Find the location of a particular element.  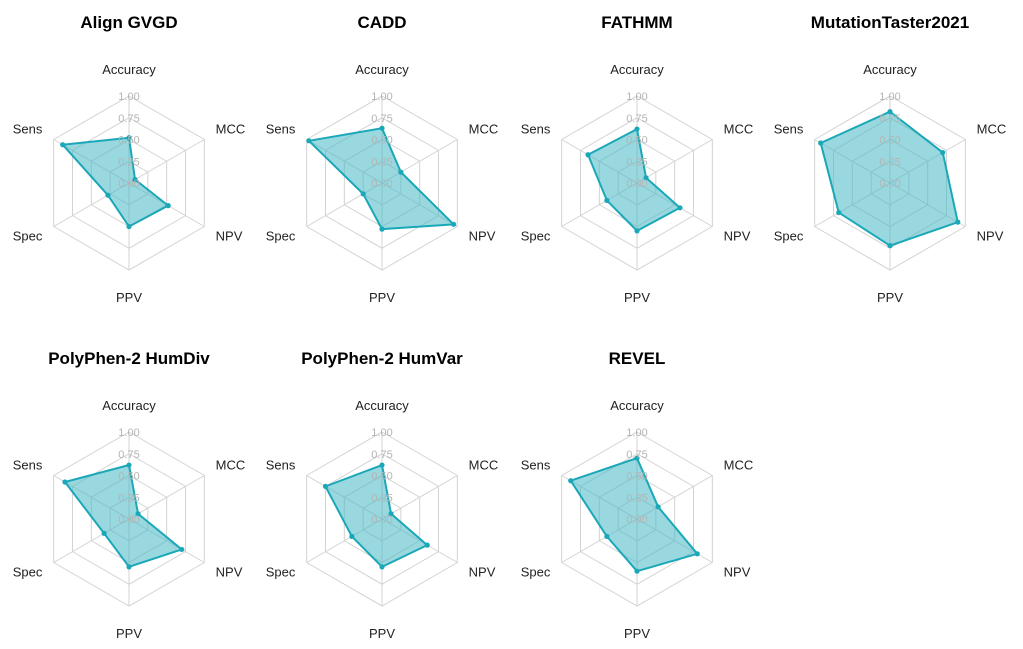

panel-title: FATHMM is located at coordinates (636, 22).